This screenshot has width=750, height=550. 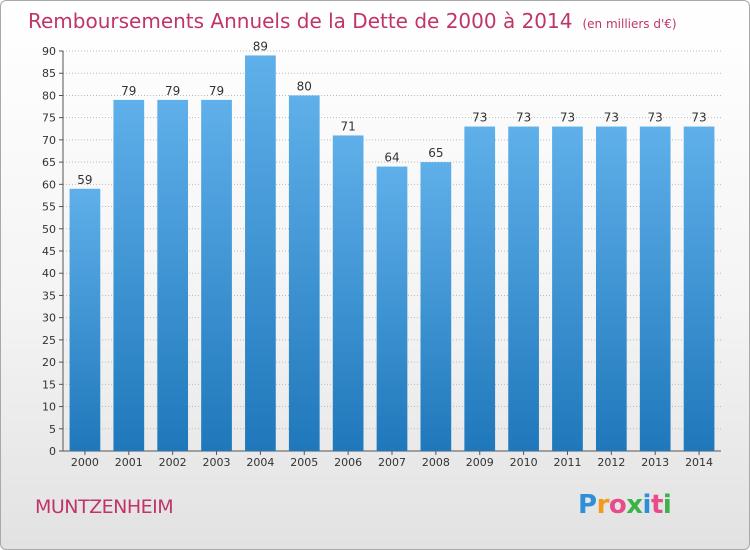 What do you see at coordinates (699, 462) in the screenshot?
I see `x-tick-label-2014: 2014` at bounding box center [699, 462].